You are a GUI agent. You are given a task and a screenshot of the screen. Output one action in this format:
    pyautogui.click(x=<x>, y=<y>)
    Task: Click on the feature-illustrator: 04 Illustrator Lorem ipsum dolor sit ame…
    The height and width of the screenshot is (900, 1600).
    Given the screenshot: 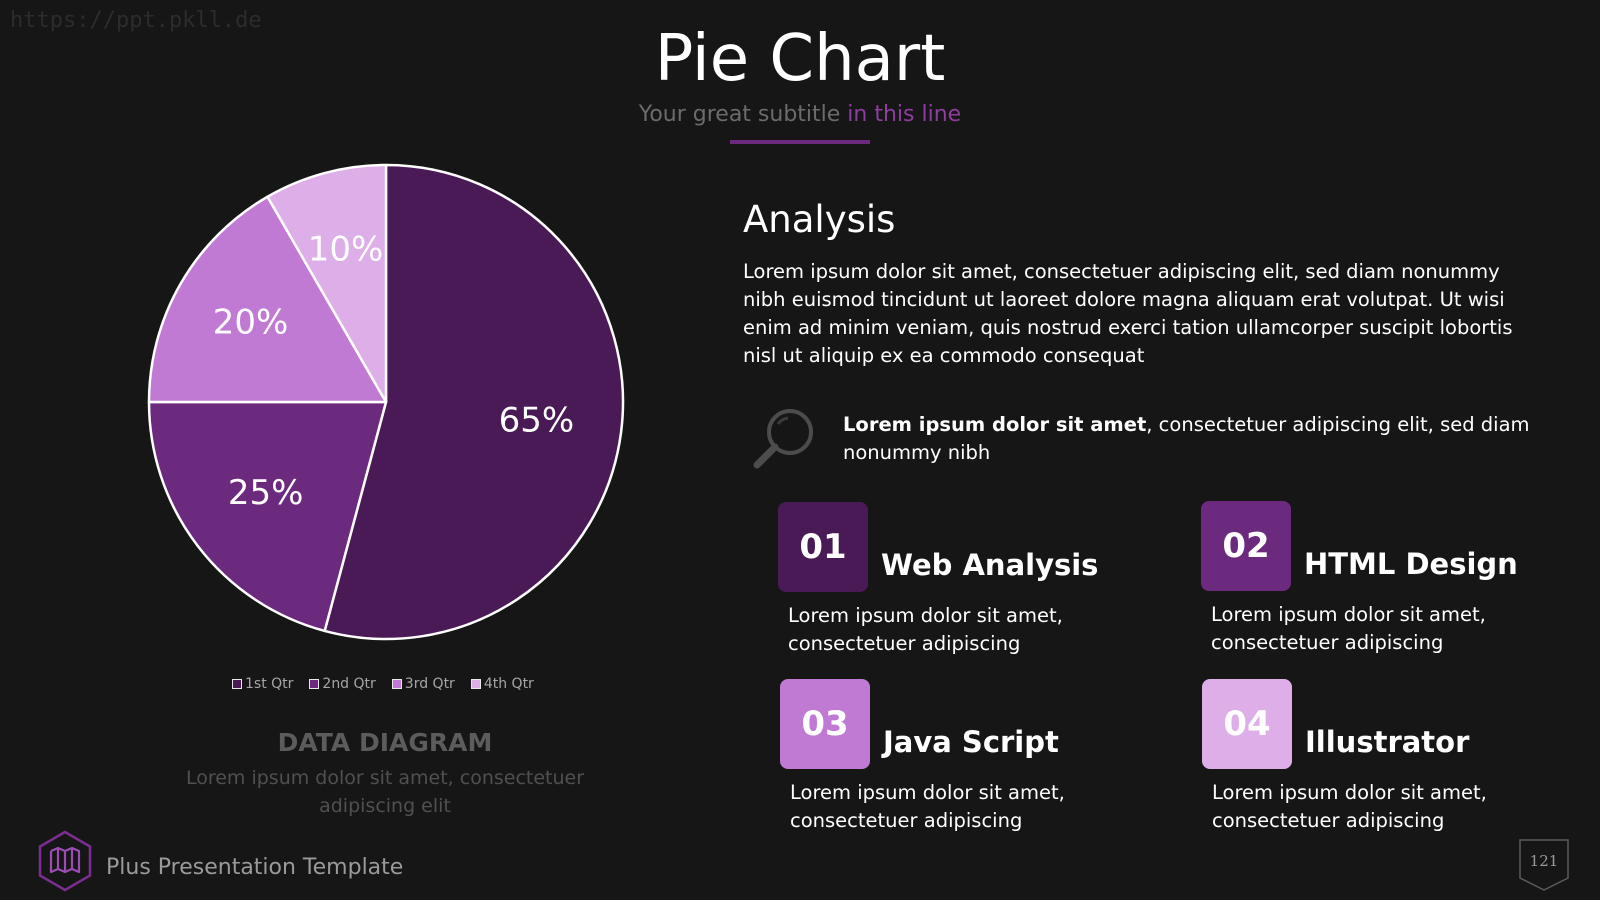 What is the action you would take?
    pyautogui.click(x=1392, y=759)
    